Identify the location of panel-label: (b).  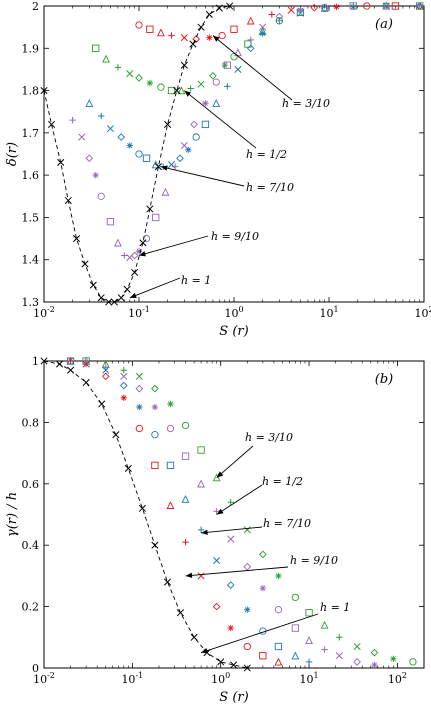
(384, 379).